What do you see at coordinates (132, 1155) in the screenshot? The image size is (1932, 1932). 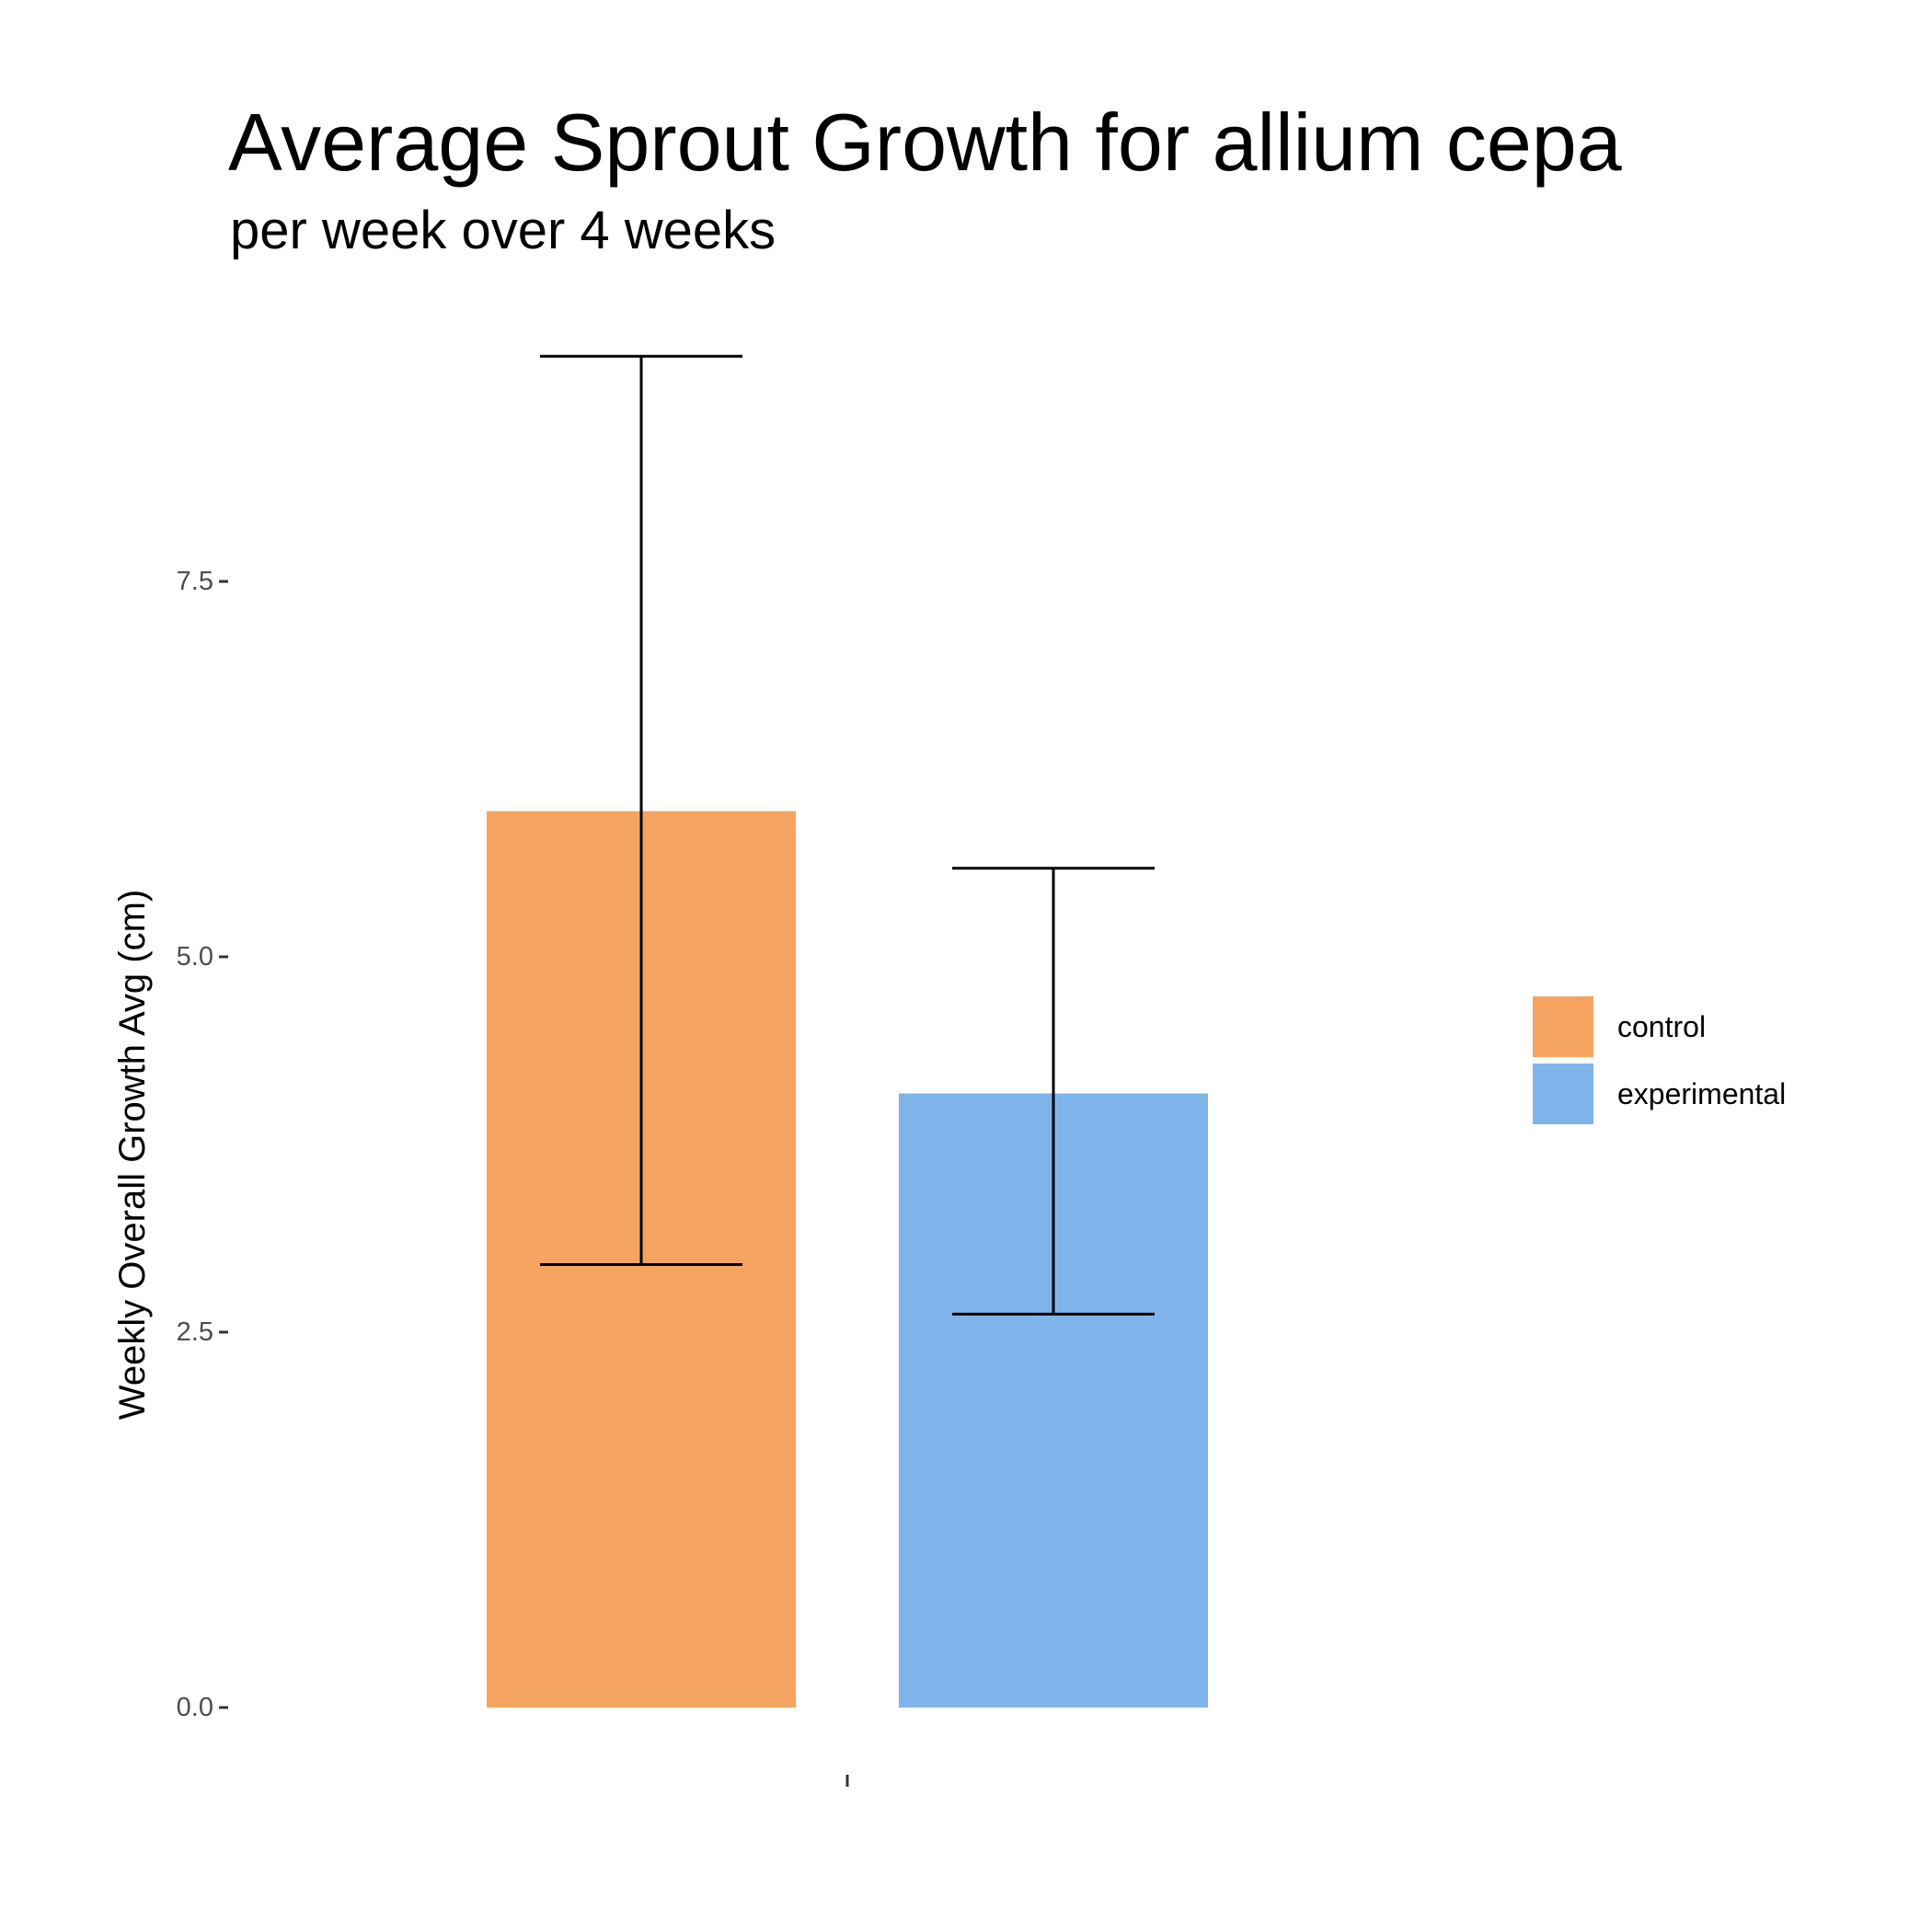 I see `y-axis-label: Weekly Overall Growth Avg (cm)` at bounding box center [132, 1155].